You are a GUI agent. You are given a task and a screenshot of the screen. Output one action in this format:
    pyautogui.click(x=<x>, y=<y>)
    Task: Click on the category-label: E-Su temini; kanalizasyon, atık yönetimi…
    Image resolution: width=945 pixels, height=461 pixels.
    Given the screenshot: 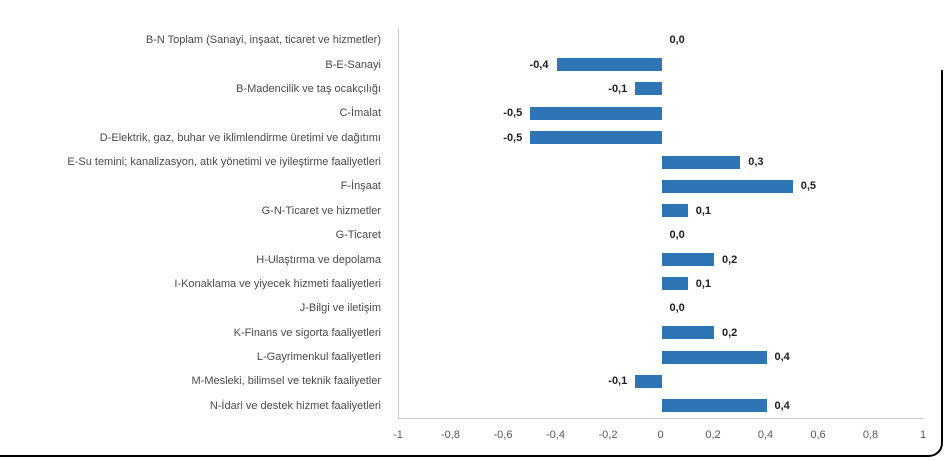 What is the action you would take?
    pyautogui.click(x=224, y=162)
    